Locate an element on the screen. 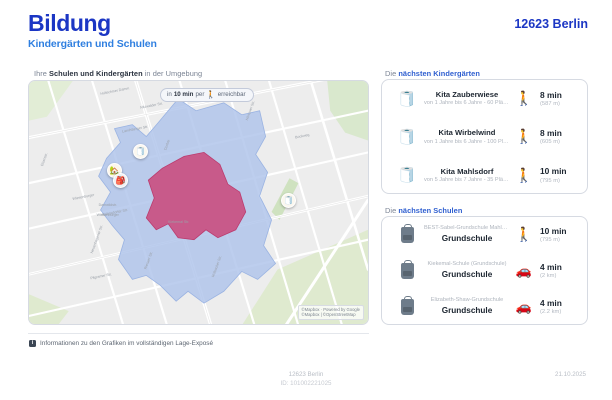 The height and width of the screenshot is (400, 612). school-travel: 10 min (795 m) is located at coordinates (557, 235).